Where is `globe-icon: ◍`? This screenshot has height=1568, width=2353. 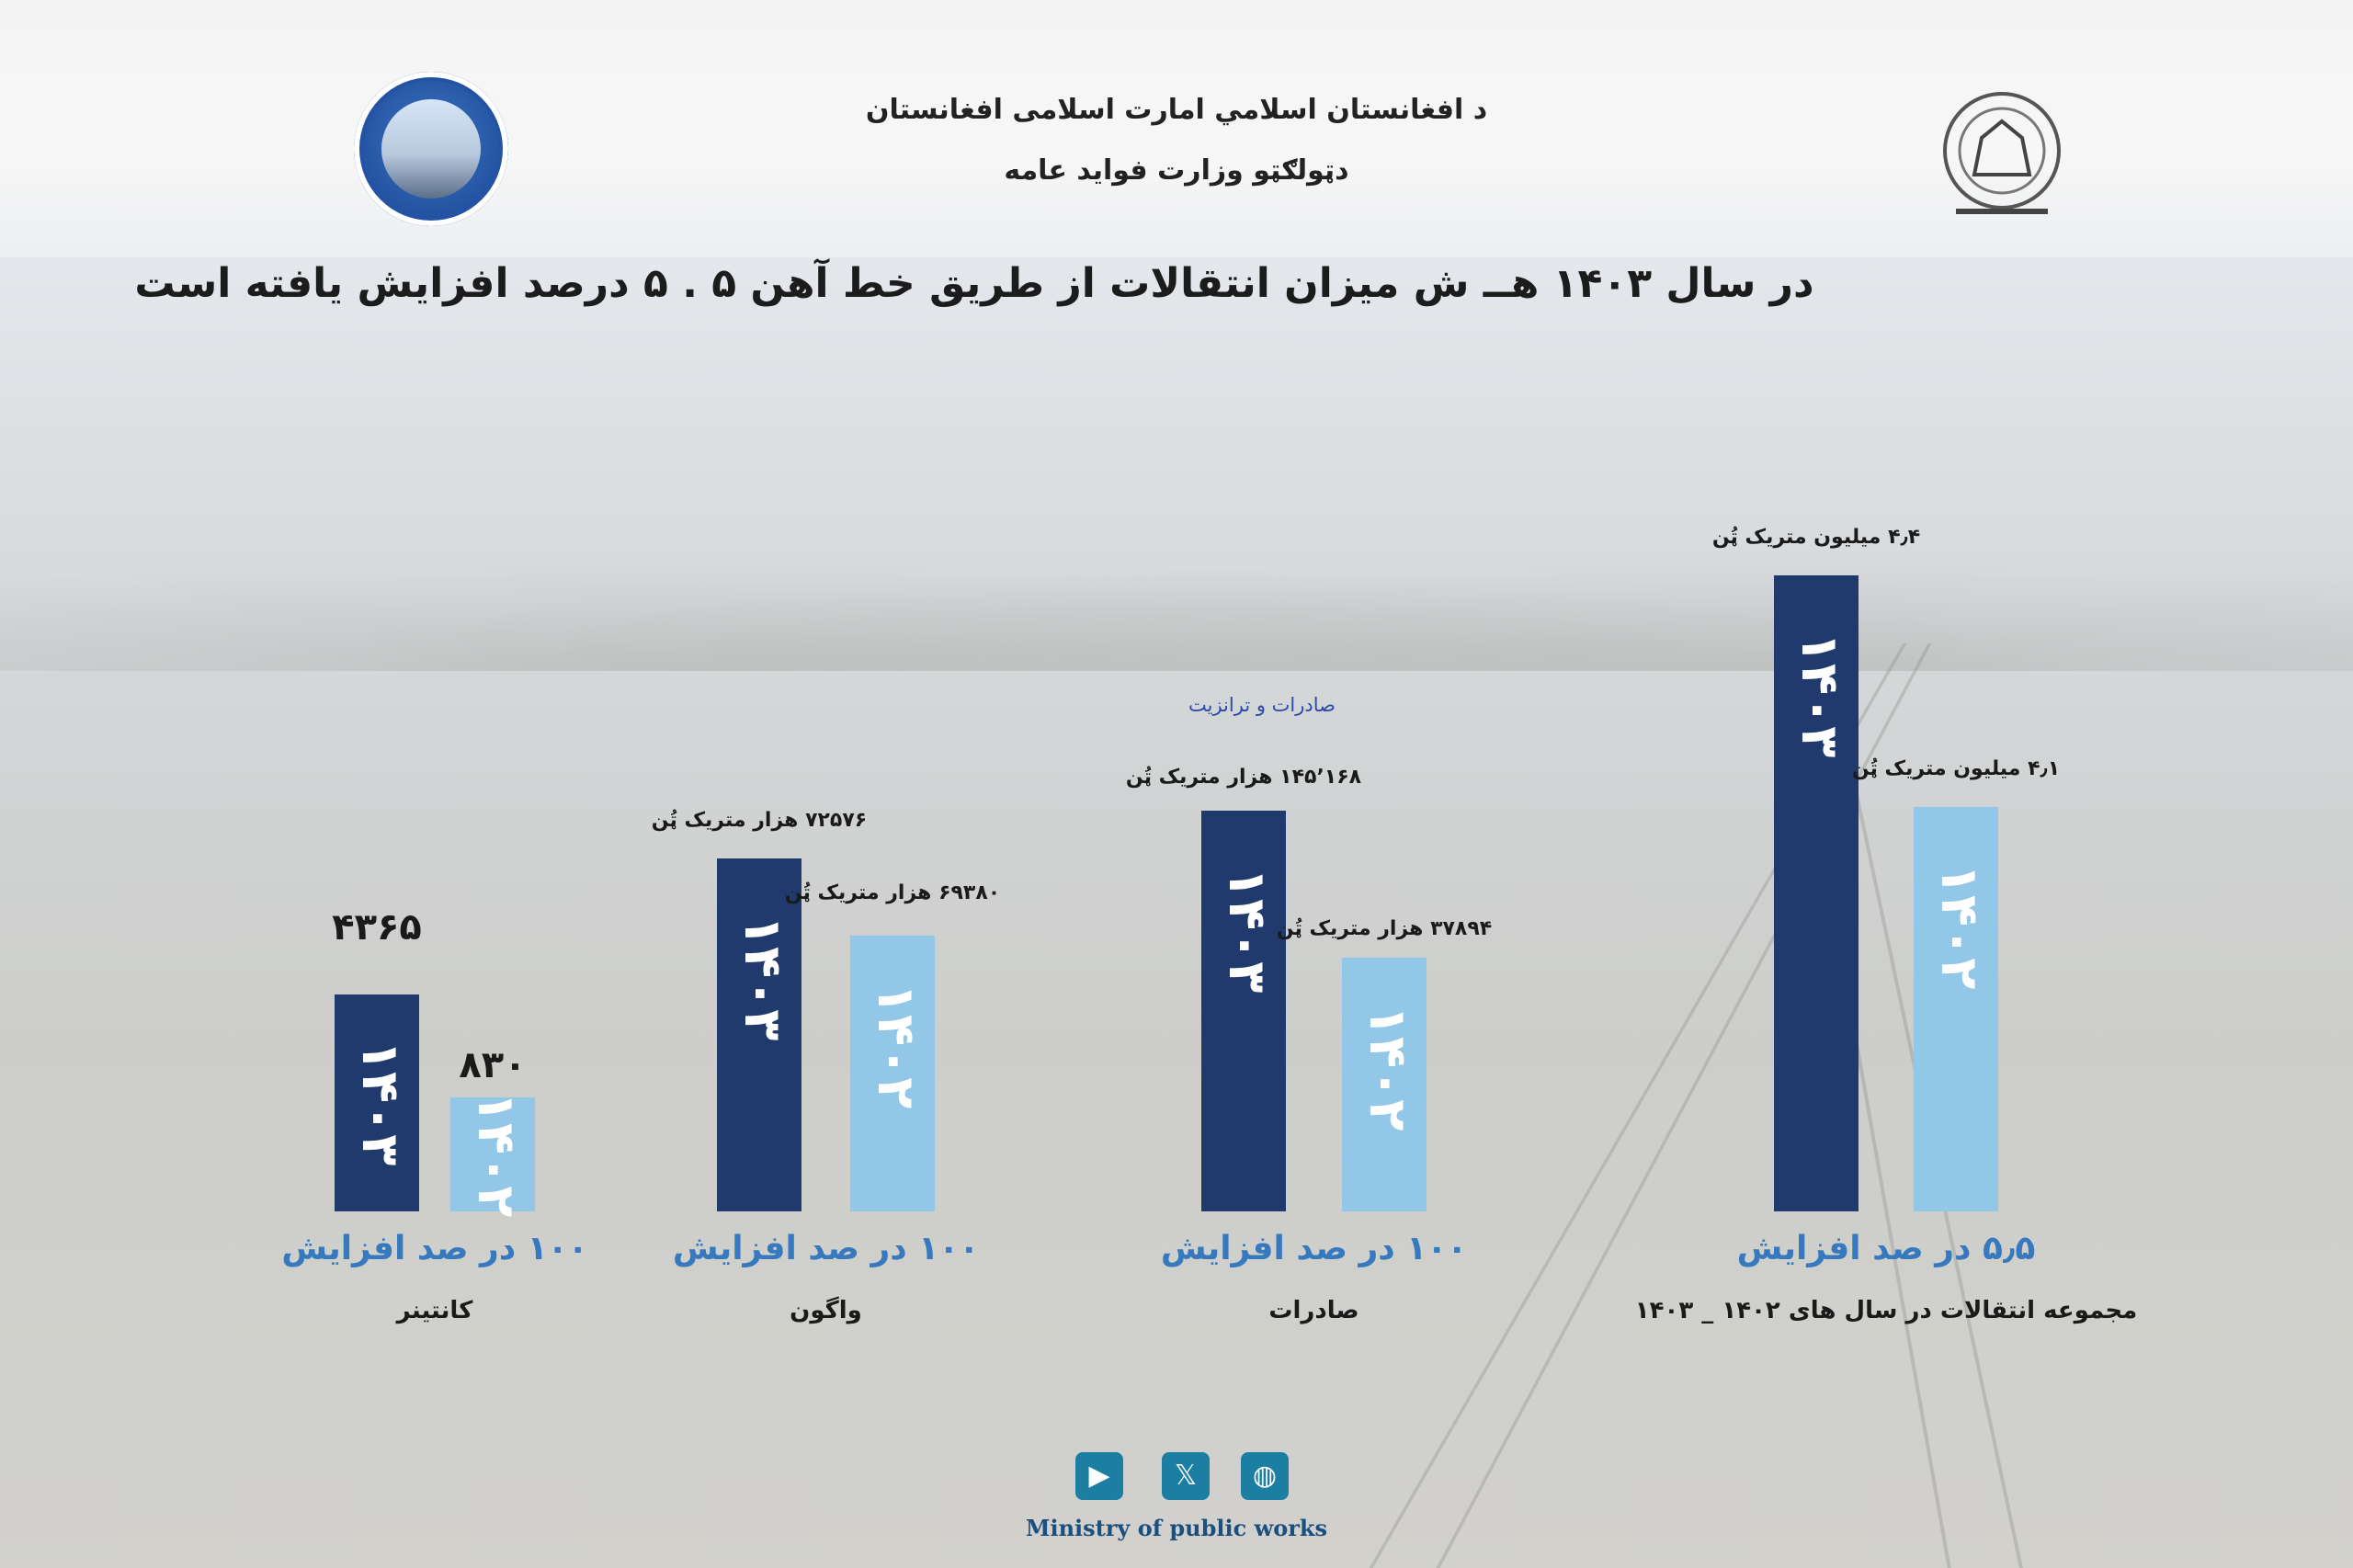
globe-icon: ◍ is located at coordinates (1265, 1476).